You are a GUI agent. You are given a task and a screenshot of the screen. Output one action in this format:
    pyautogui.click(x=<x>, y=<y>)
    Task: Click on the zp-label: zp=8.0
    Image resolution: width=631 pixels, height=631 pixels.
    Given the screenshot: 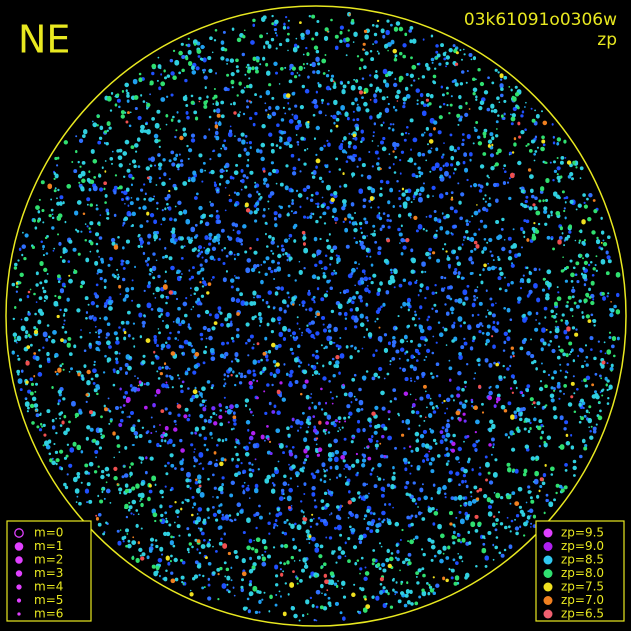 What is the action you would take?
    pyautogui.click(x=582, y=573)
    